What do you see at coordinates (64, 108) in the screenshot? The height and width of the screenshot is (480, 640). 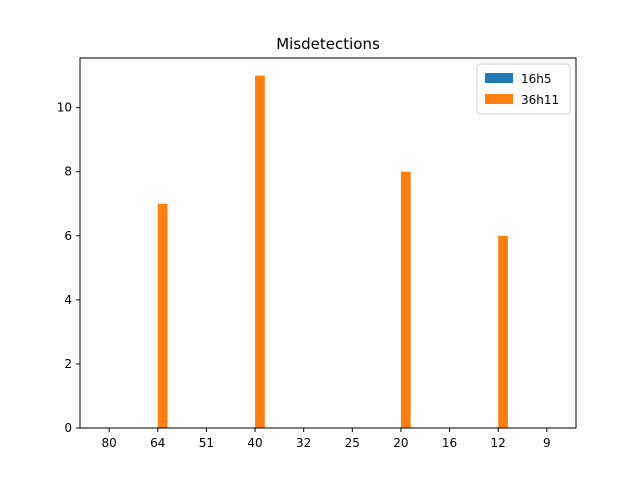 I see `y-tick-label: 10` at bounding box center [64, 108].